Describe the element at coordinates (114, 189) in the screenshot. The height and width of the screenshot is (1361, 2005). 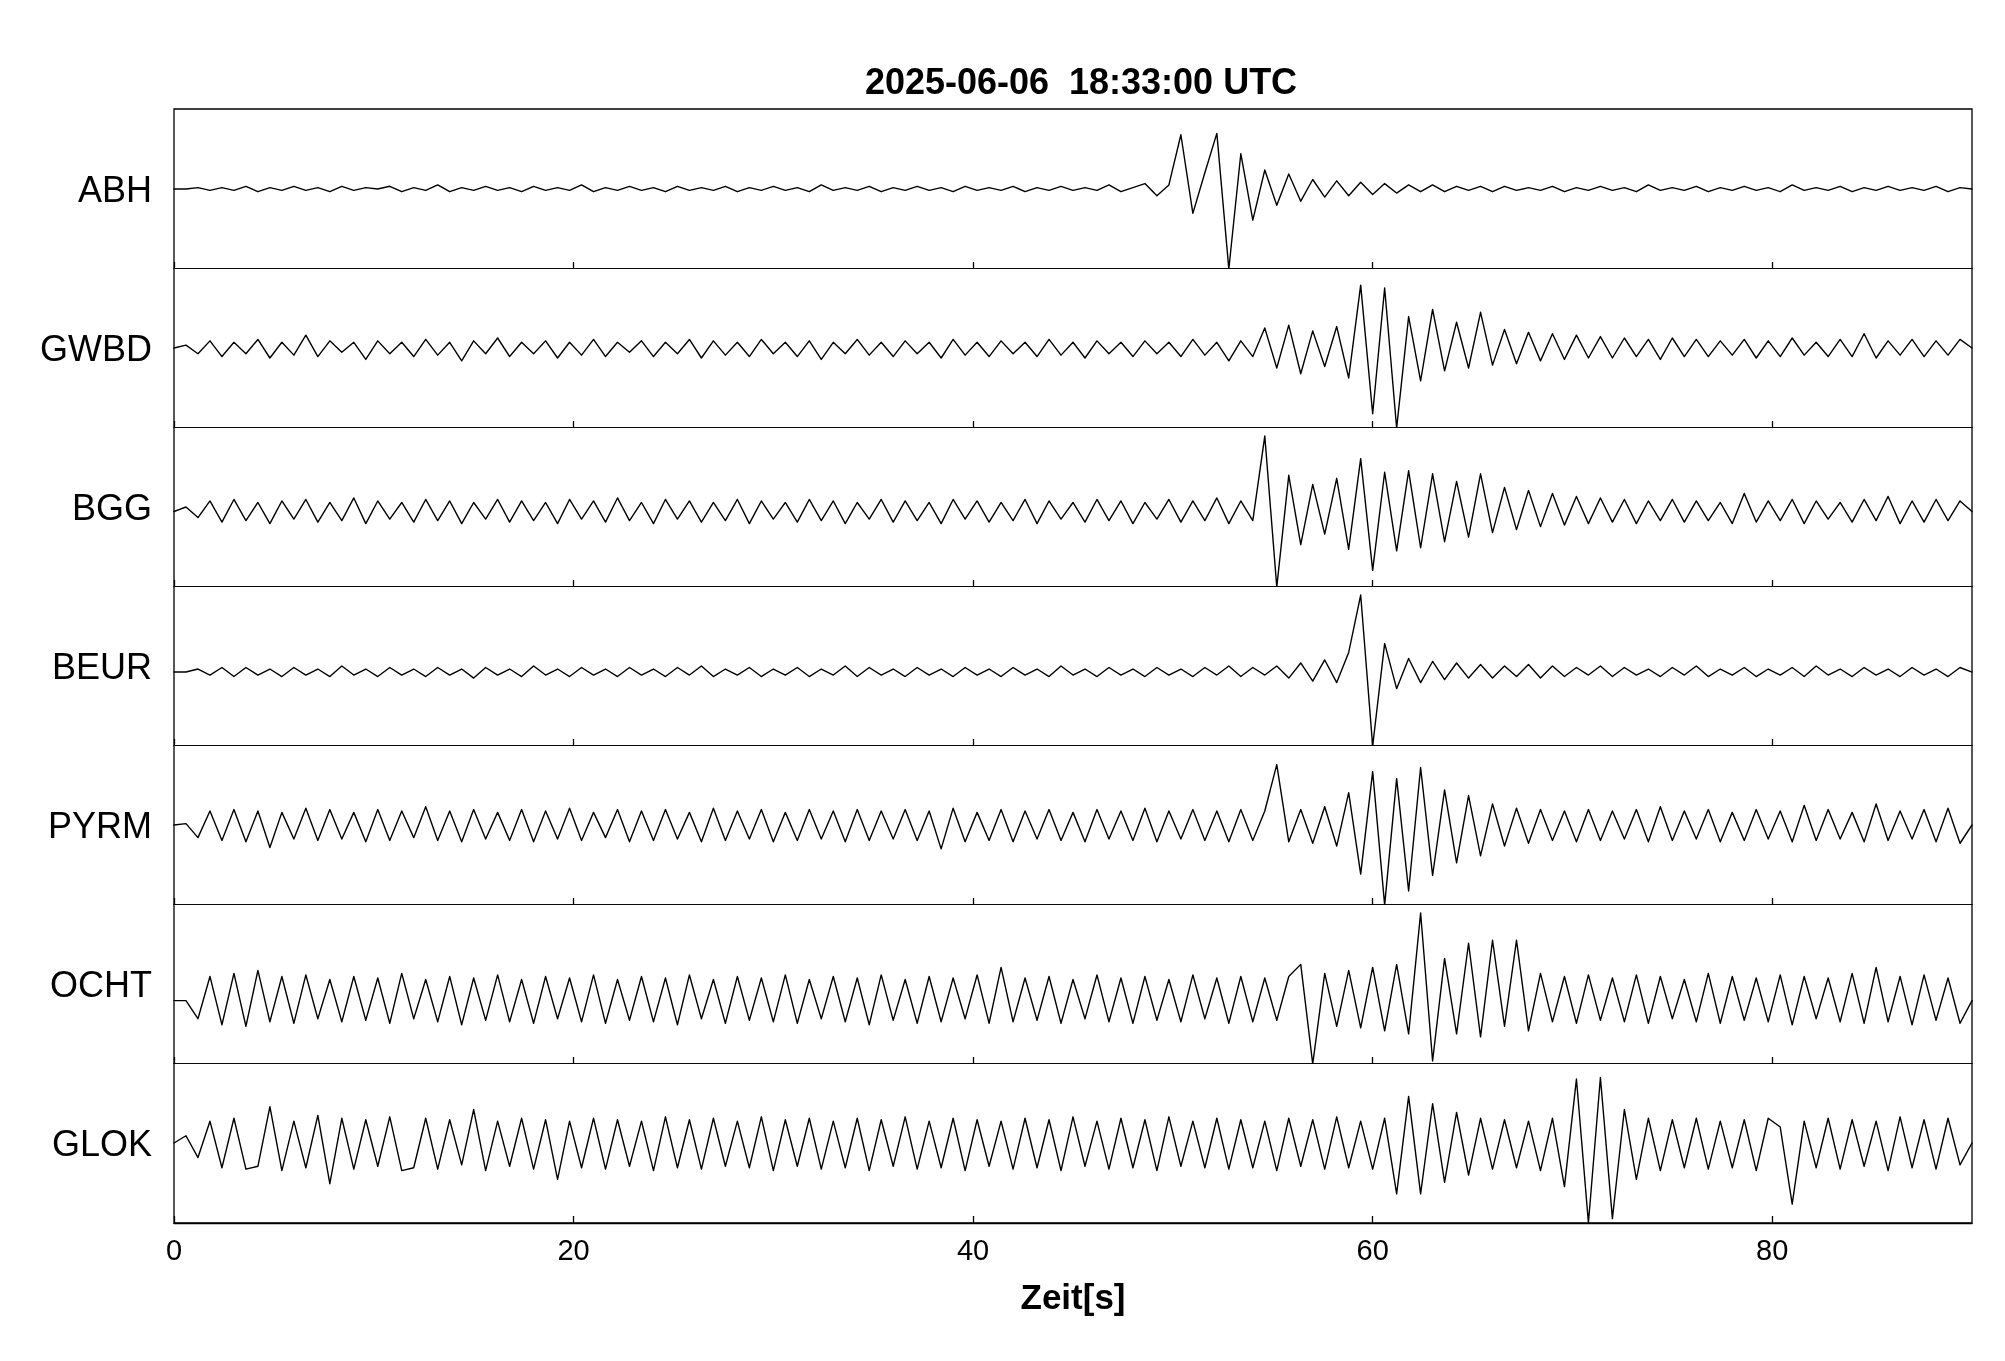
I see `y-axis-title: ABH` at that location.